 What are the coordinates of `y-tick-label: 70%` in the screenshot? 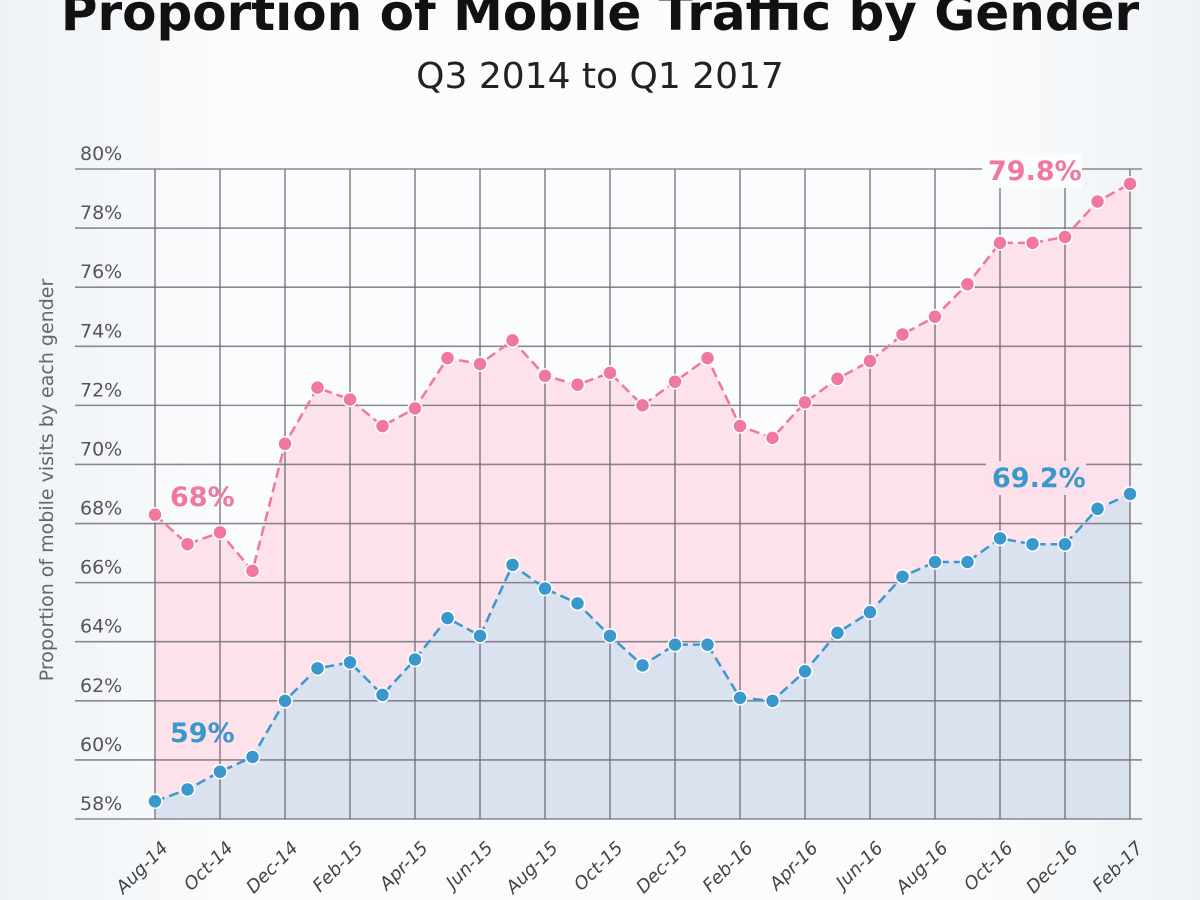 It's located at (101, 449).